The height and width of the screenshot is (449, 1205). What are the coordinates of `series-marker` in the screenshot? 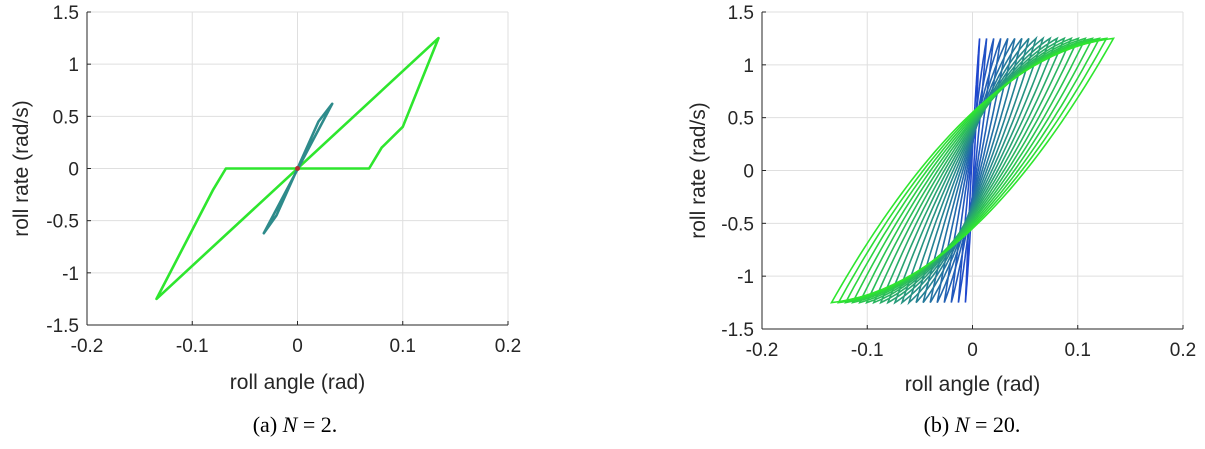 It's located at (297, 168).